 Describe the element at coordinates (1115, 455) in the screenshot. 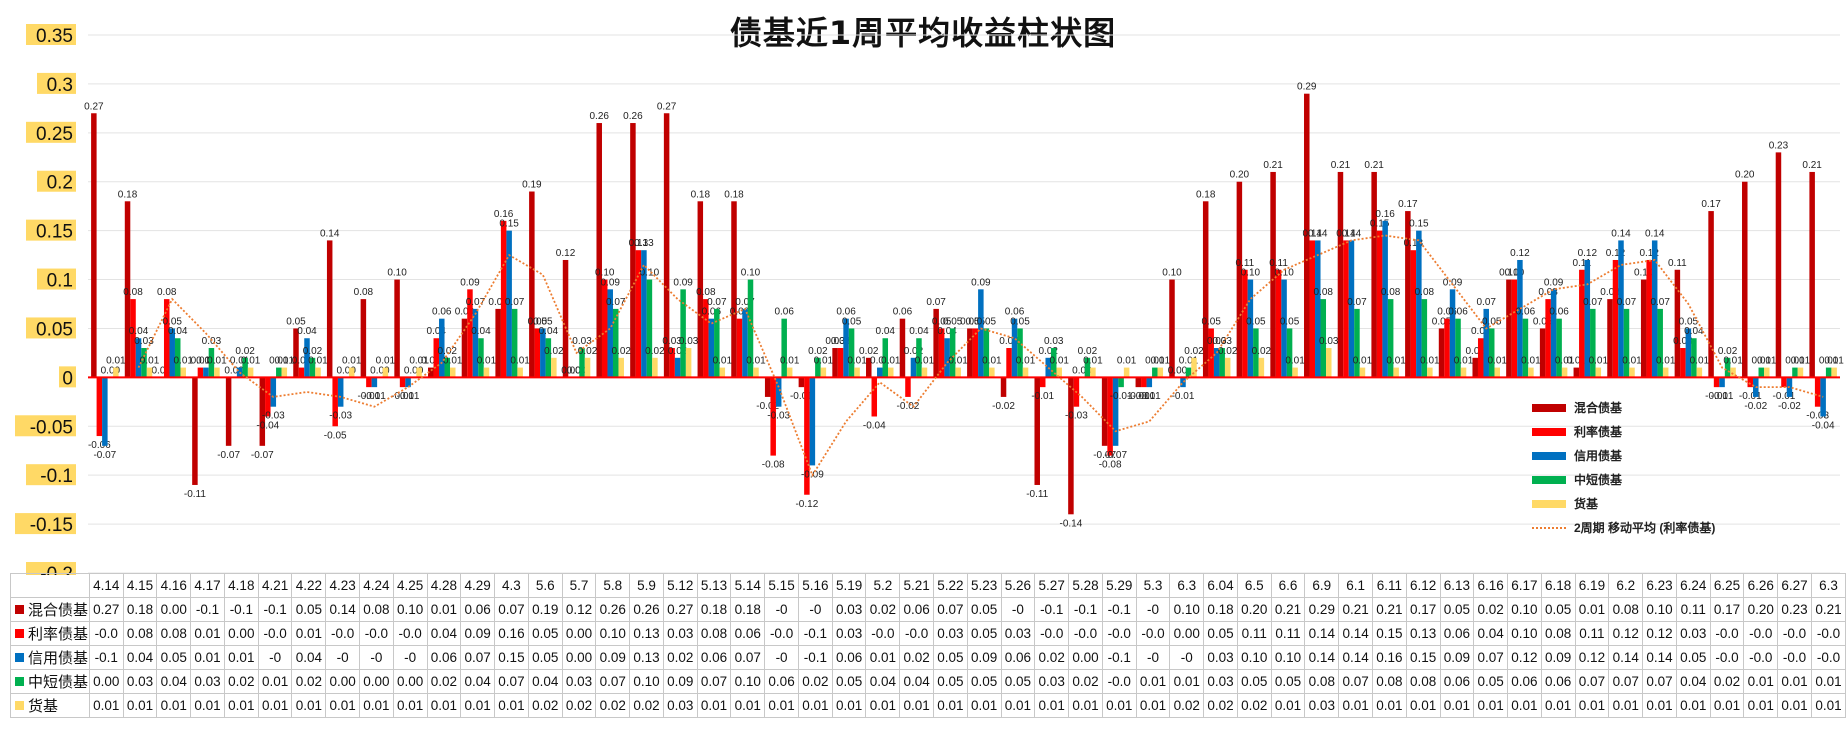

I see `data-label: -0.07` at that location.